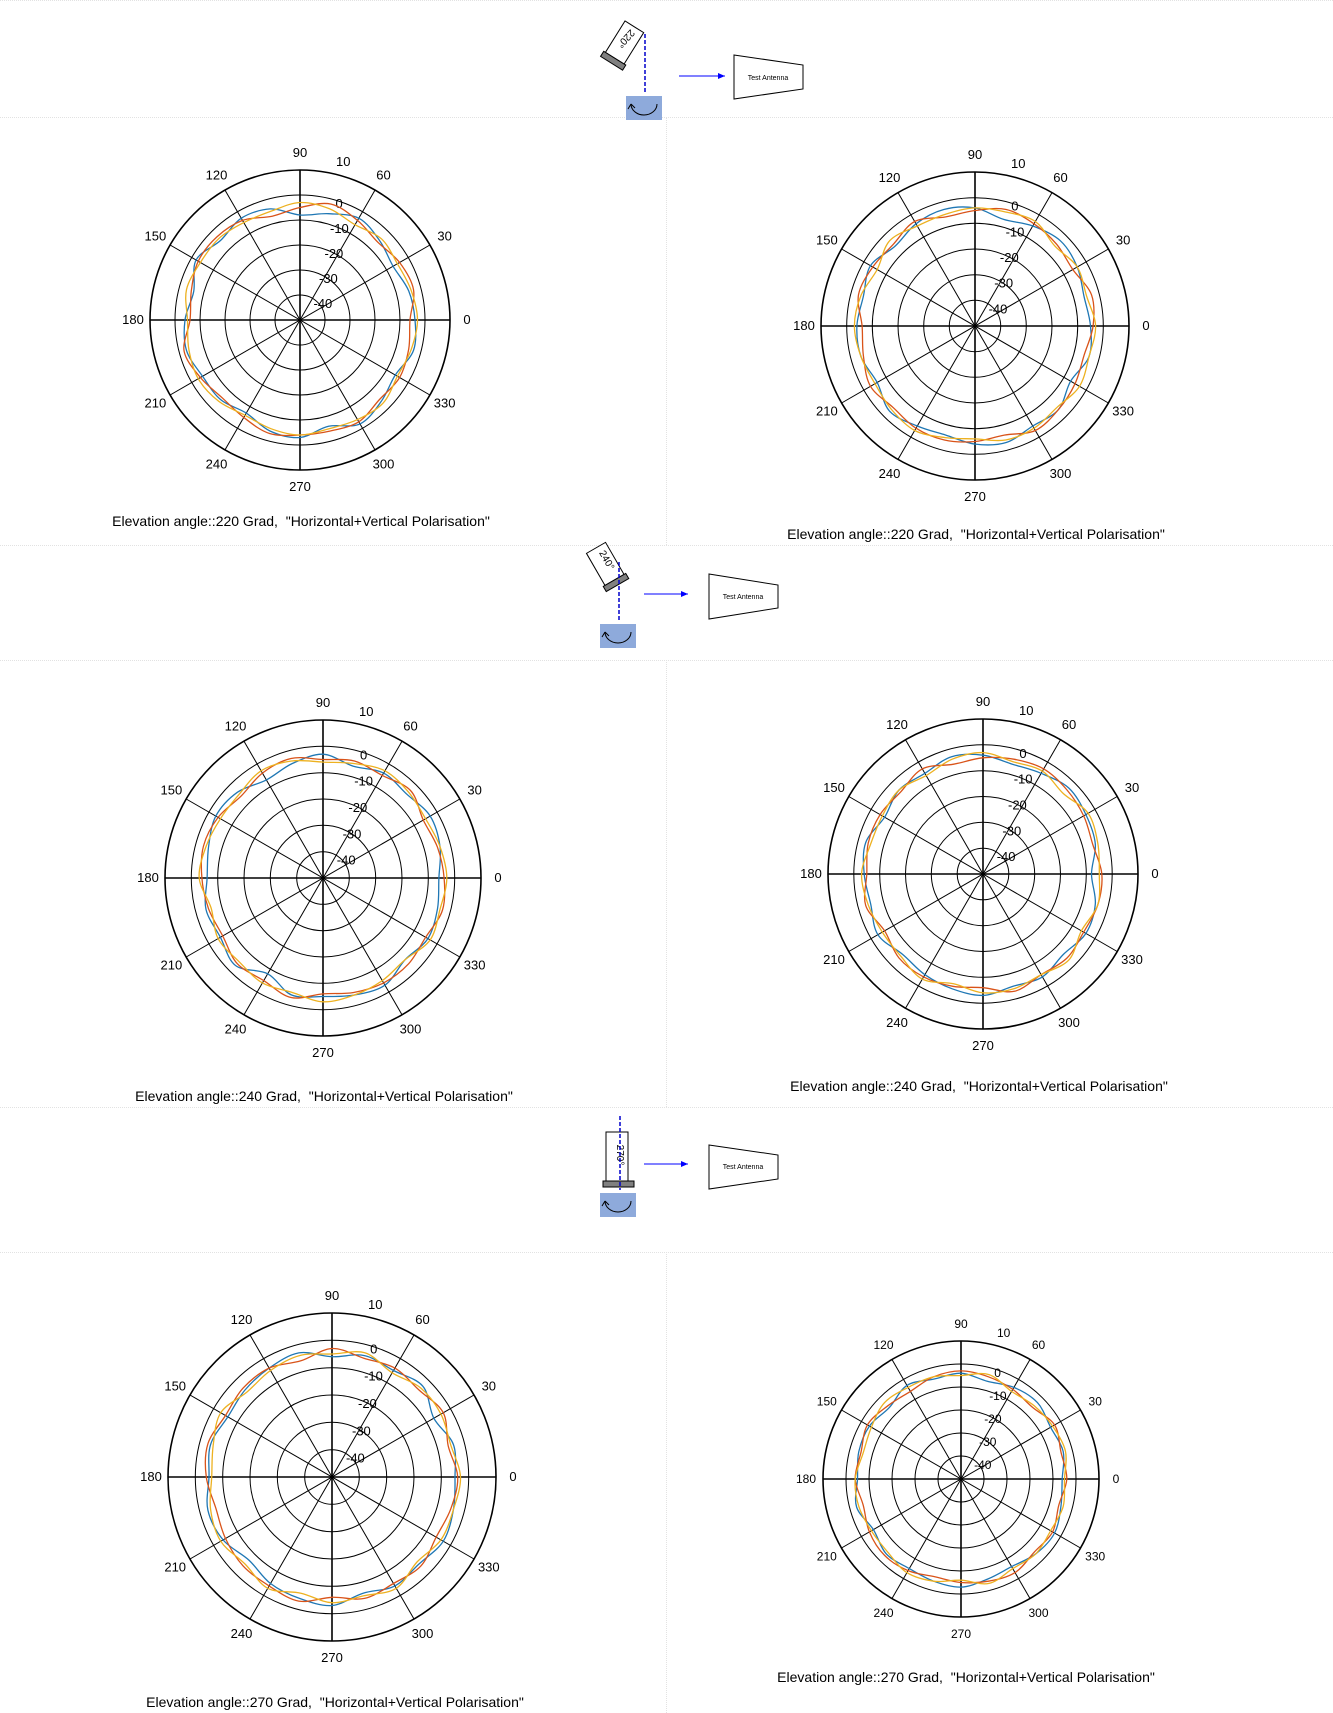 This screenshot has height=1713, width=1333. I want to click on setup-diagram: 240° Test Antenna, so click(682, 594).